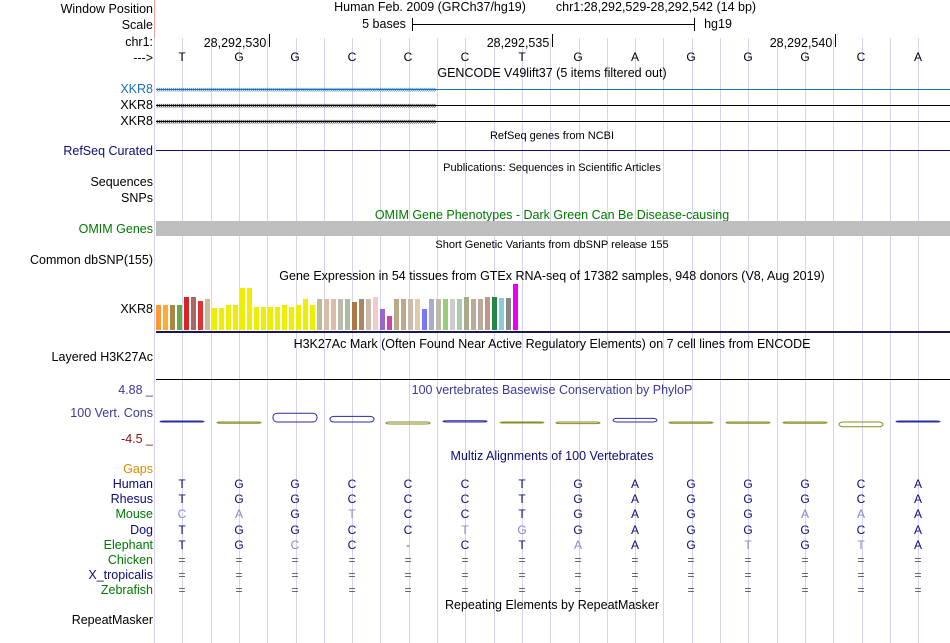 The height and width of the screenshot is (643, 950). What do you see at coordinates (120, 575) in the screenshot?
I see `multiz-species-label: X_tropicalis` at bounding box center [120, 575].